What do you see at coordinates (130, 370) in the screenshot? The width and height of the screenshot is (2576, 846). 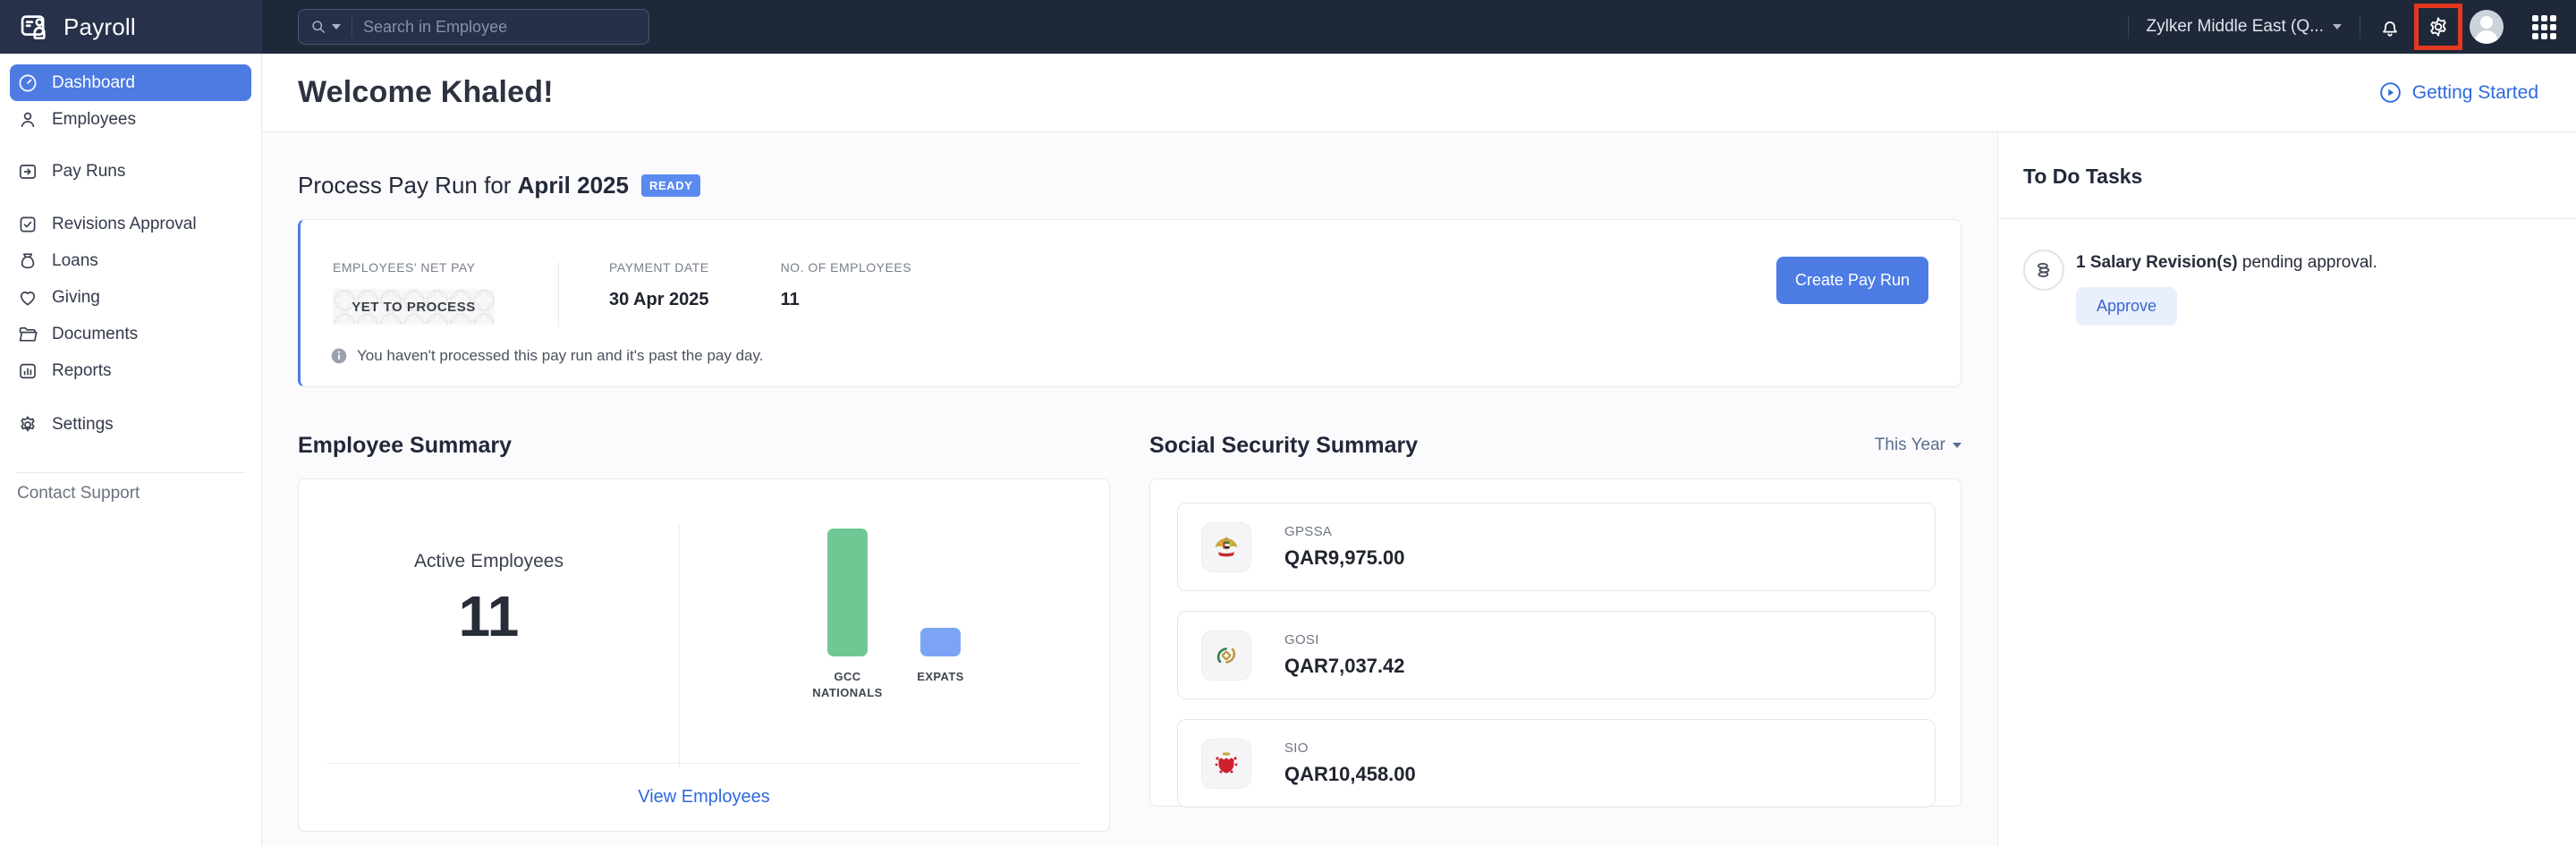 I see `sidebar-item-reports: Reports` at bounding box center [130, 370].